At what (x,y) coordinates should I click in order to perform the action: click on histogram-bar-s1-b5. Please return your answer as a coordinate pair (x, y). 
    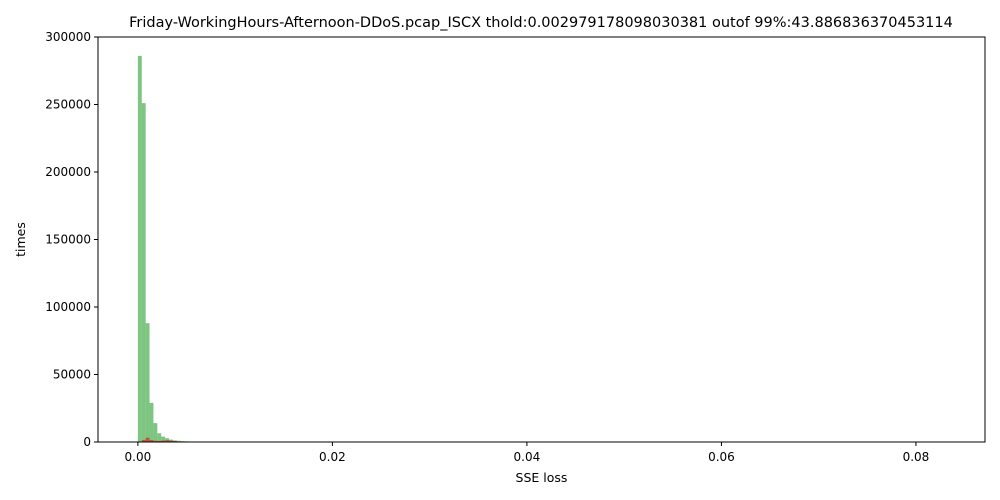
    Looking at the image, I should click on (159, 441).